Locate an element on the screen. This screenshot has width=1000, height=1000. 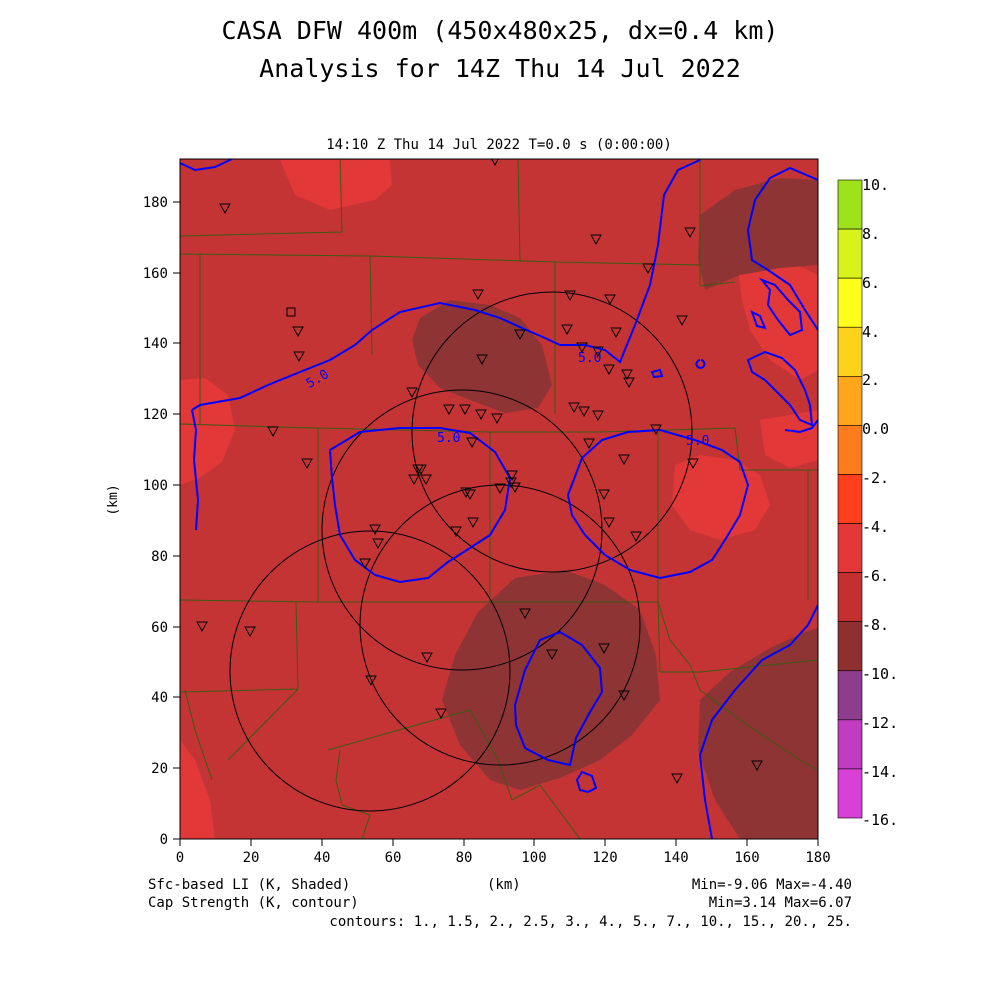
footer-field1: Sfc-based LI (K, Shaded) is located at coordinates (249, 885).